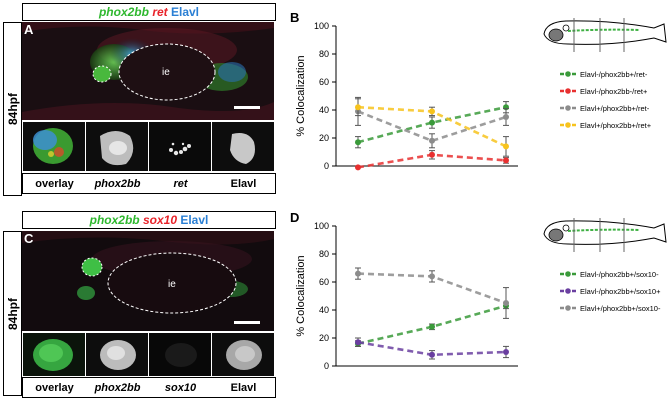  Describe the element at coordinates (243, 354) in the screenshot. I see `thumb-c-elavl` at that location.